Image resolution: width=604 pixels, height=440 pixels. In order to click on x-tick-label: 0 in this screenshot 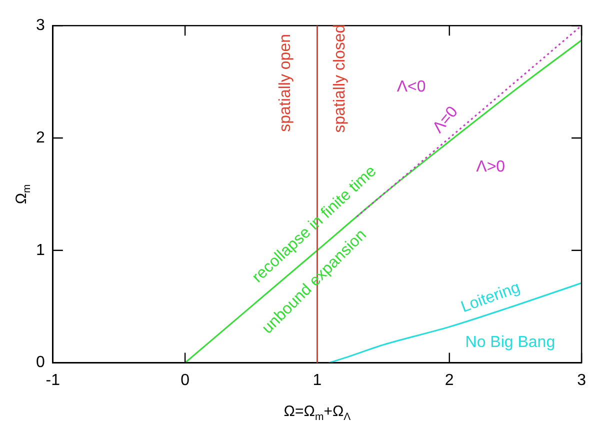, I will do `click(185, 380)`.